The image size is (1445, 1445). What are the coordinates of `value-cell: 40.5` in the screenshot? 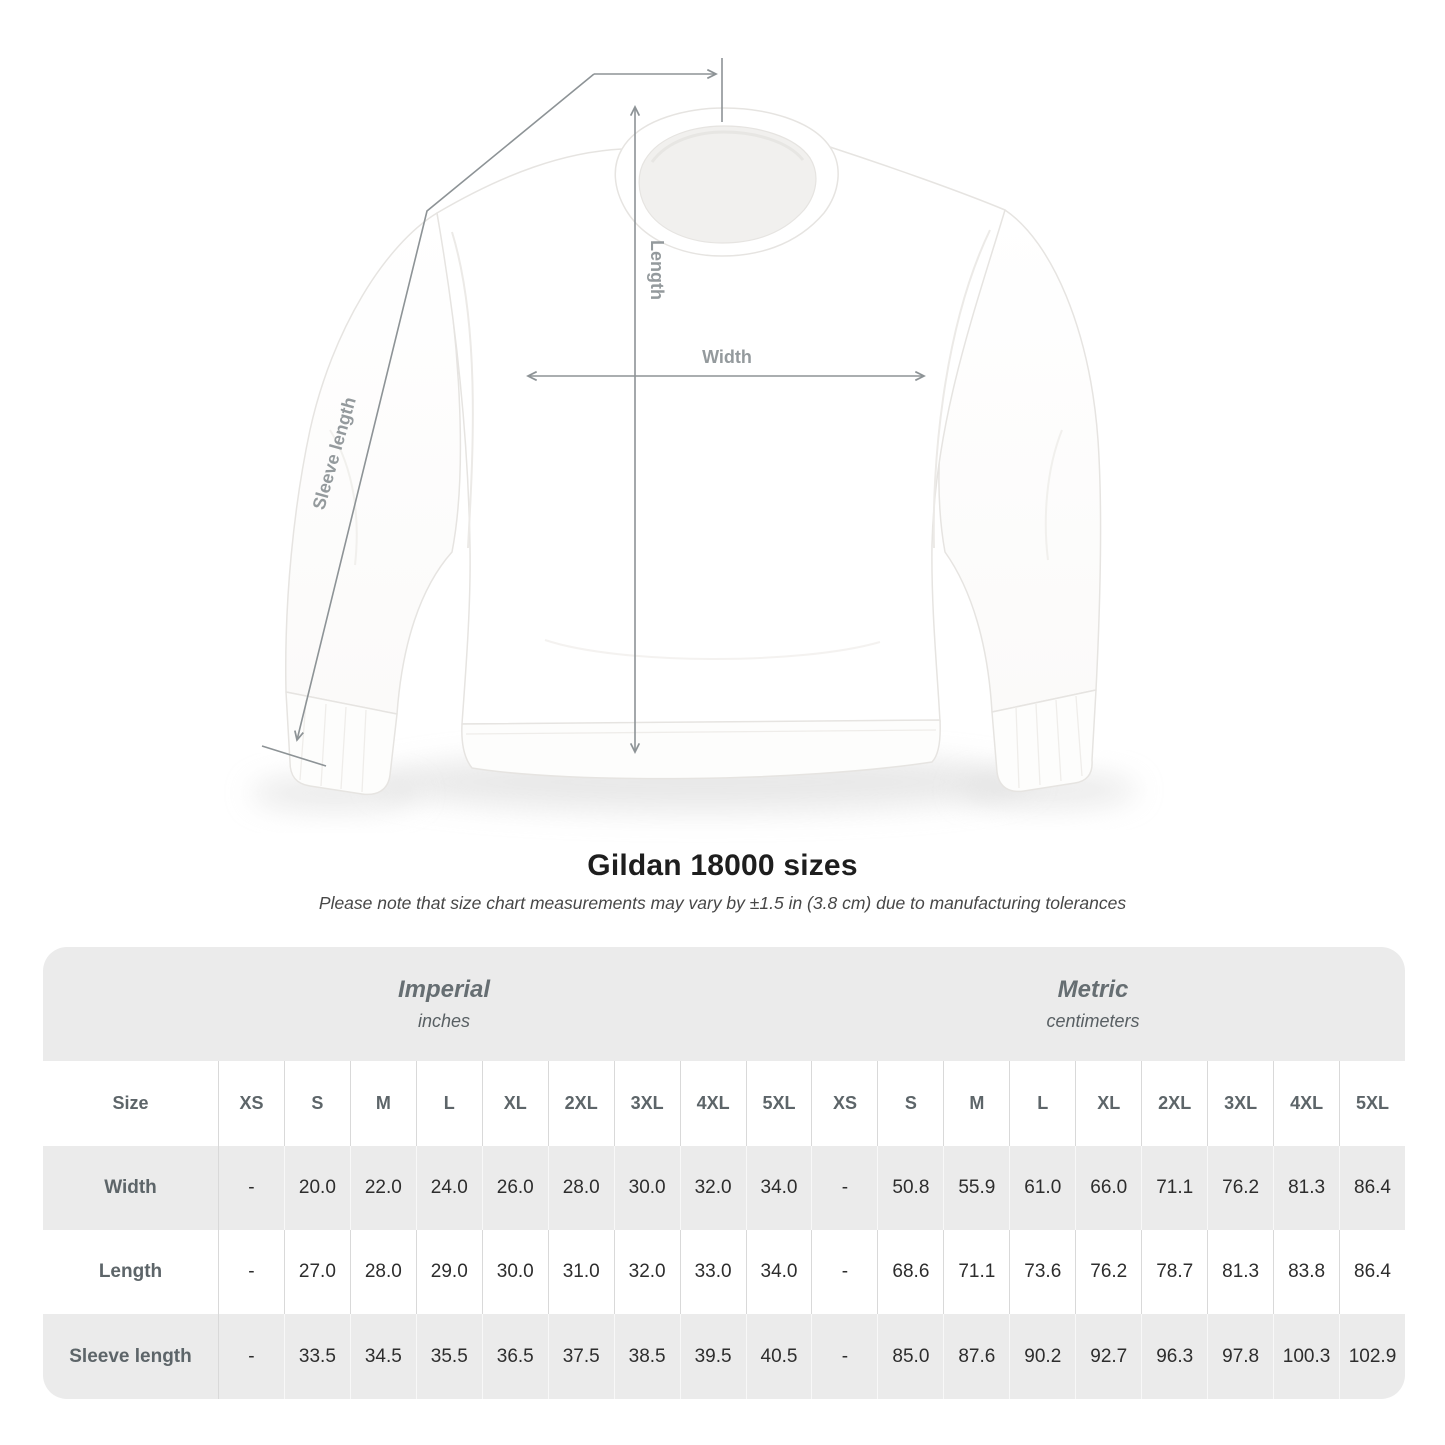 It's located at (778, 1356).